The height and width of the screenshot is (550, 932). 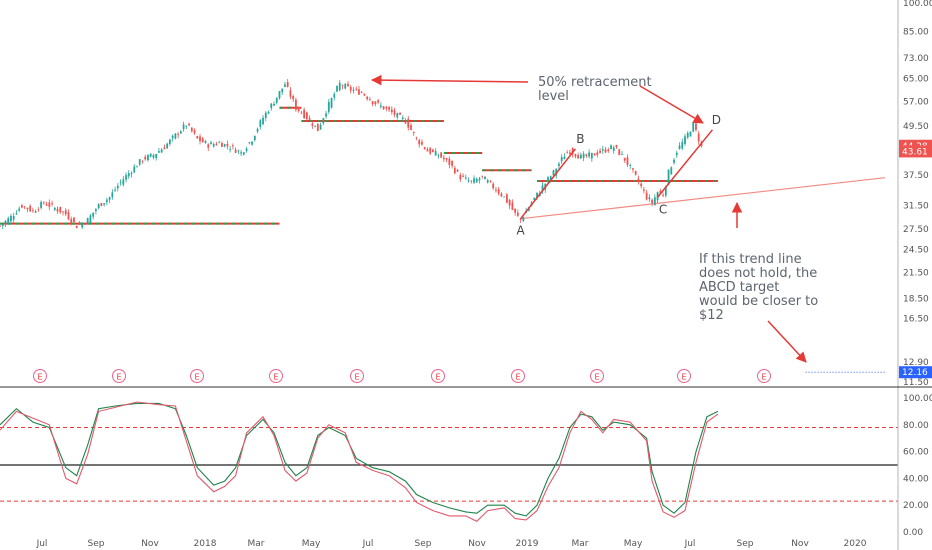 What do you see at coordinates (449, 80) in the screenshot?
I see `annotation-arrow` at bounding box center [449, 80].